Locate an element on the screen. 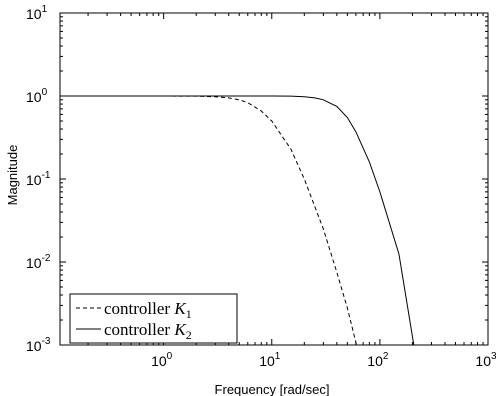 This screenshot has height=396, width=501. legend-box is located at coordinates (153, 318).